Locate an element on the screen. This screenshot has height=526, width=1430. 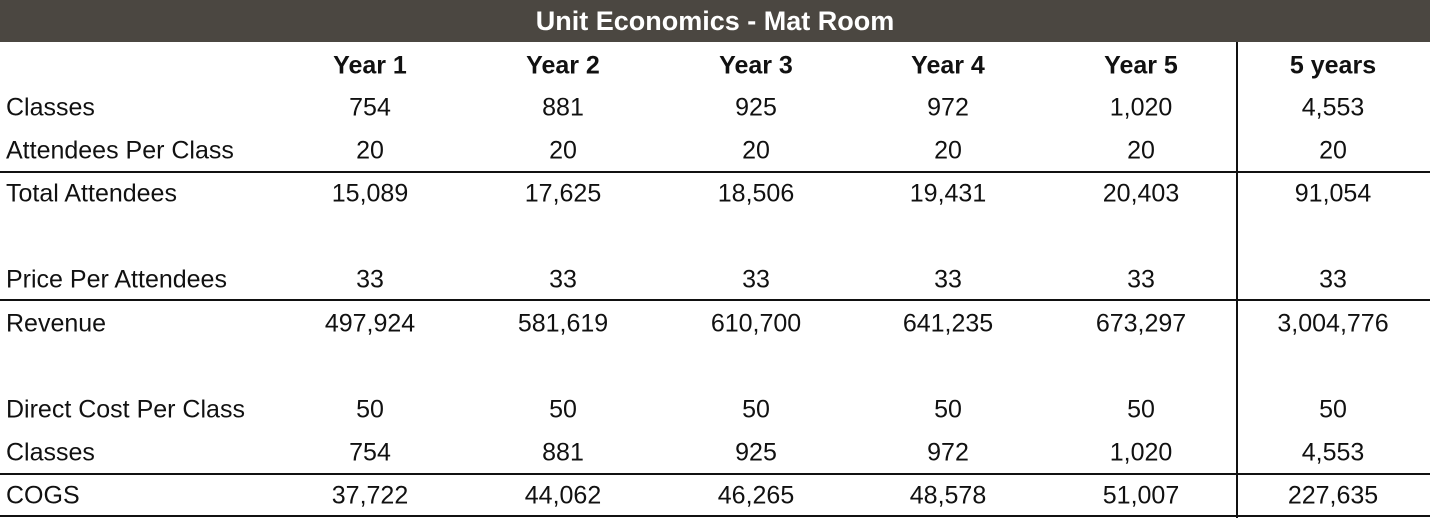
column-header: Year 2 is located at coordinates (563, 65).